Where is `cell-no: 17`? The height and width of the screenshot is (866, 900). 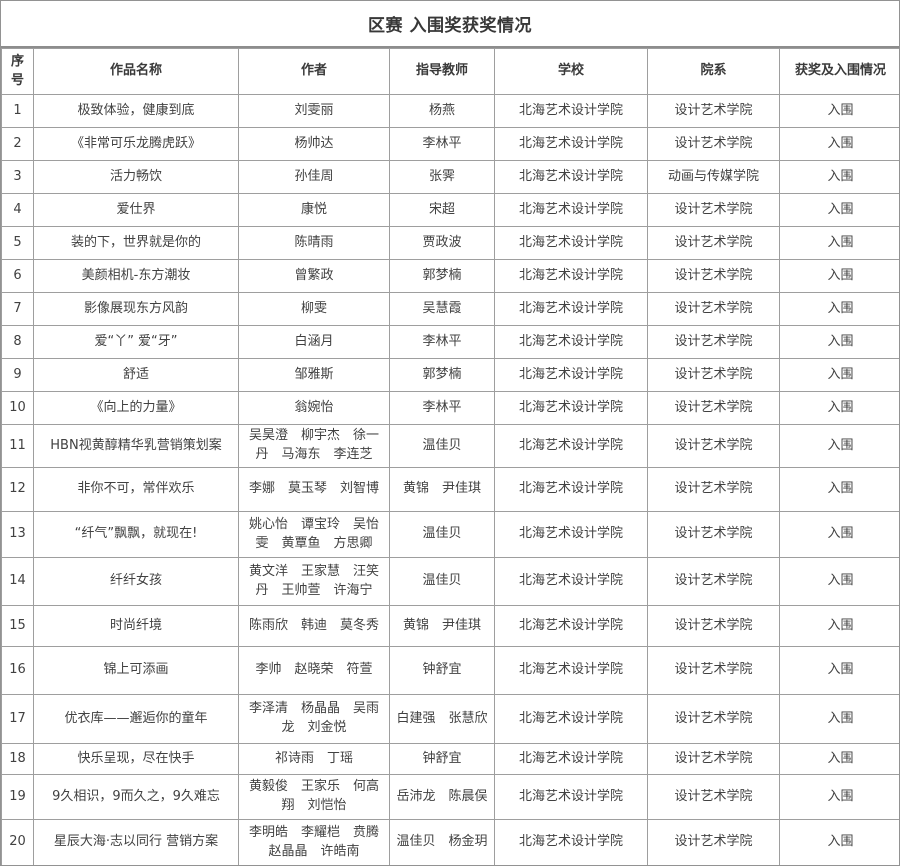
cell-no: 17 is located at coordinates (17, 719).